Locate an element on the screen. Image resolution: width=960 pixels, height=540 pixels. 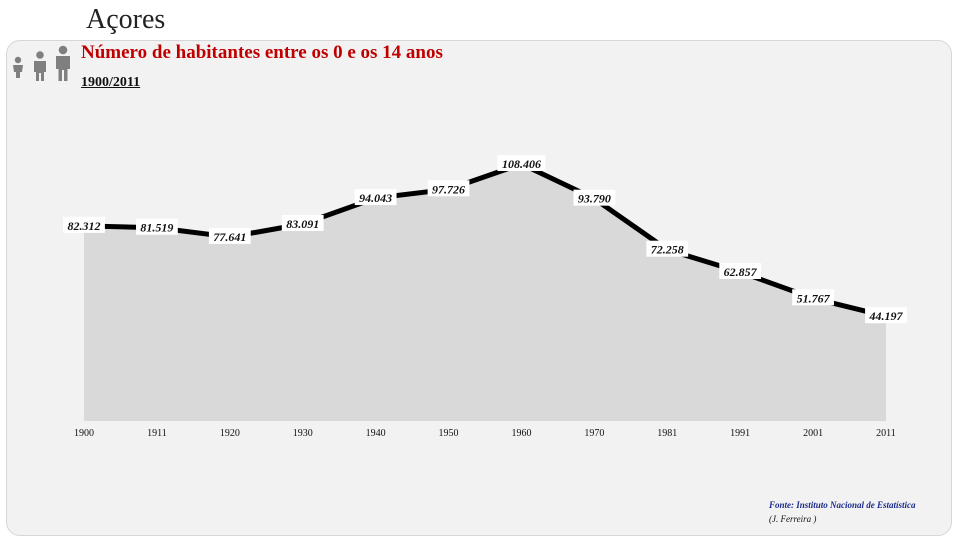
data-label: 44.197 is located at coordinates (886, 316).